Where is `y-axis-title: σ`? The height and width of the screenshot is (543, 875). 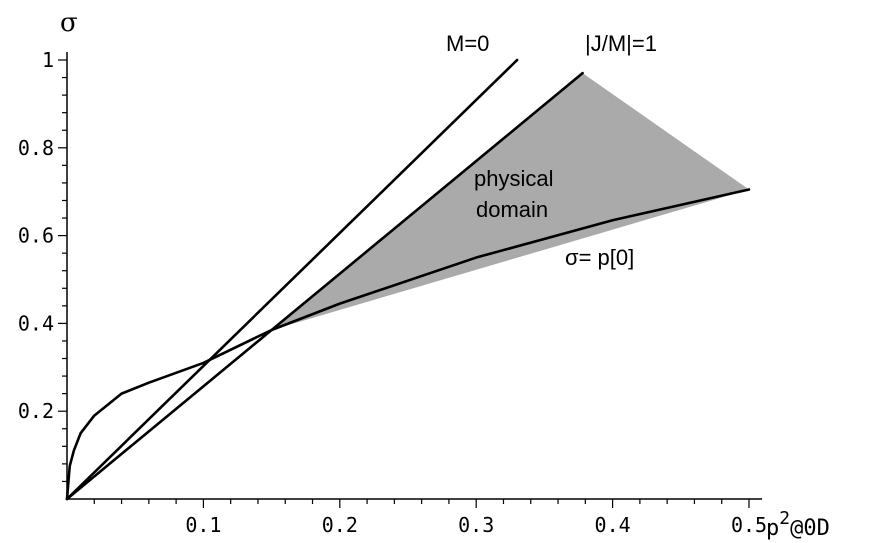 y-axis-title: σ is located at coordinates (69, 23).